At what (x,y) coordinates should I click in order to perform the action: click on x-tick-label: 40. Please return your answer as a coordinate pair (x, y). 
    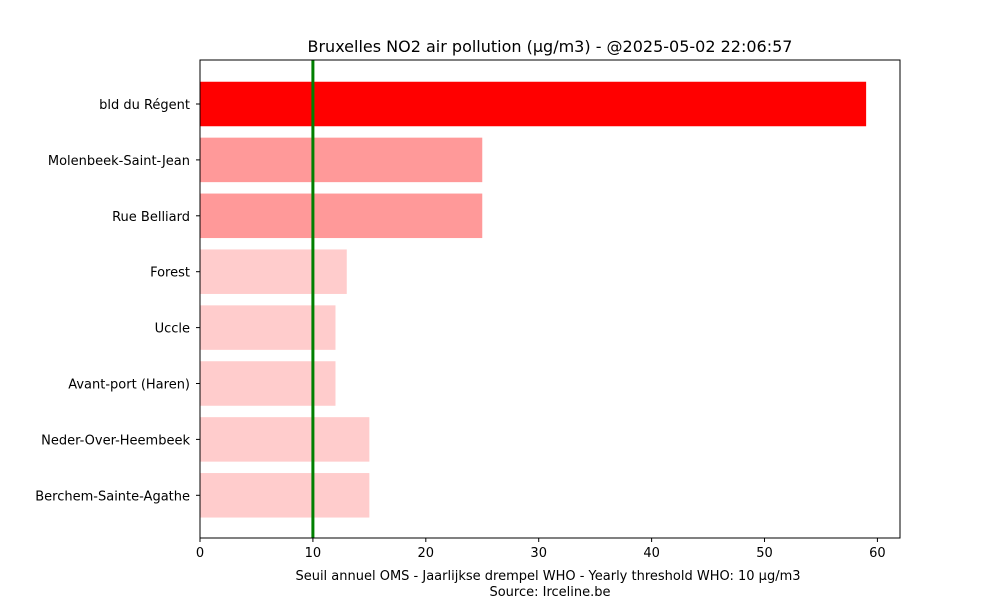
    Looking at the image, I should click on (651, 553).